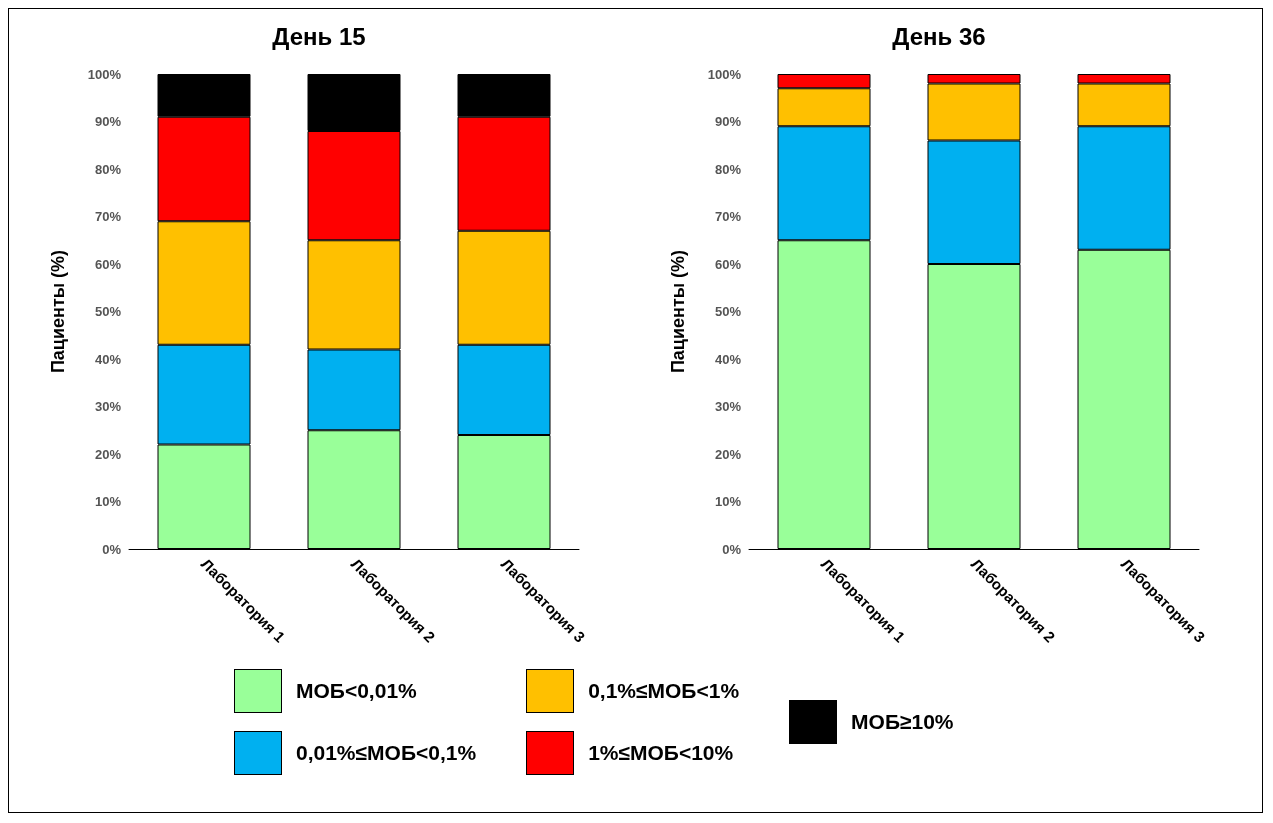  What do you see at coordinates (319, 36) in the screenshot?
I see `chart-title: День 15` at bounding box center [319, 36].